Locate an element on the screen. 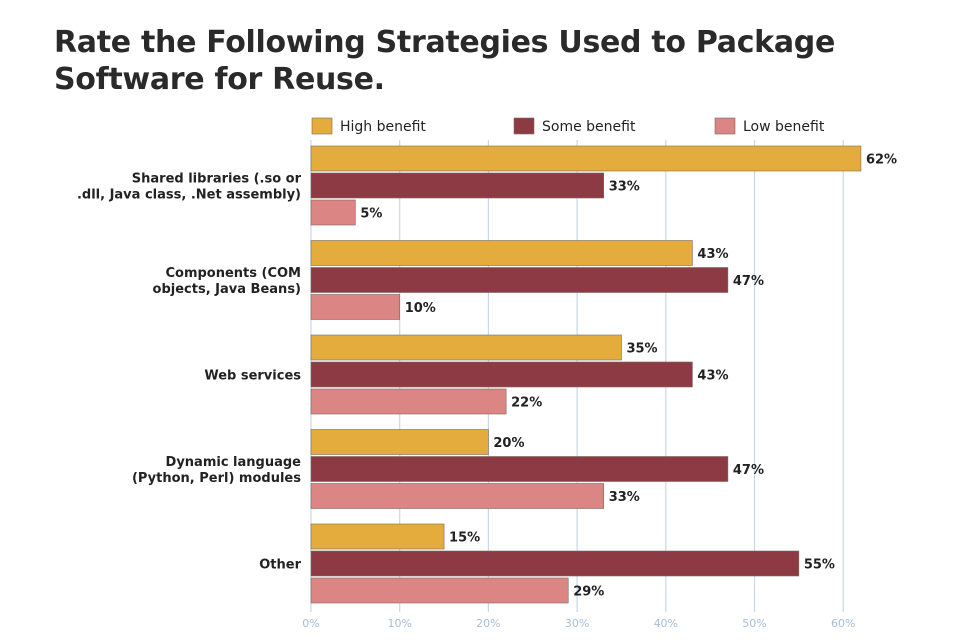 This screenshot has width=960, height=640. x-tick-label: 30% is located at coordinates (577, 623).